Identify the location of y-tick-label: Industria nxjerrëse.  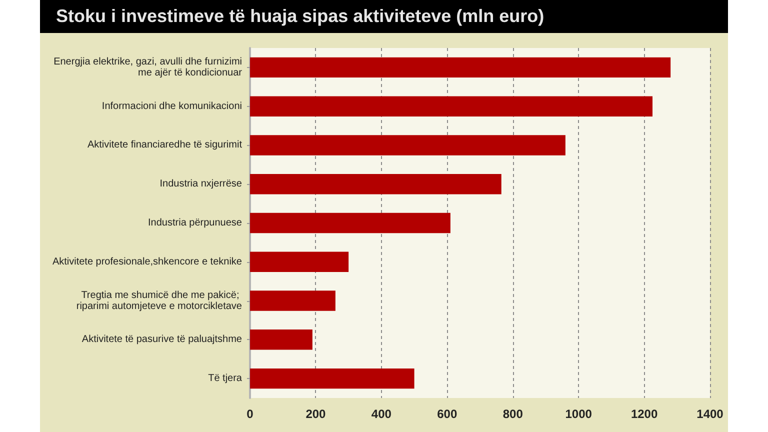
(201, 184).